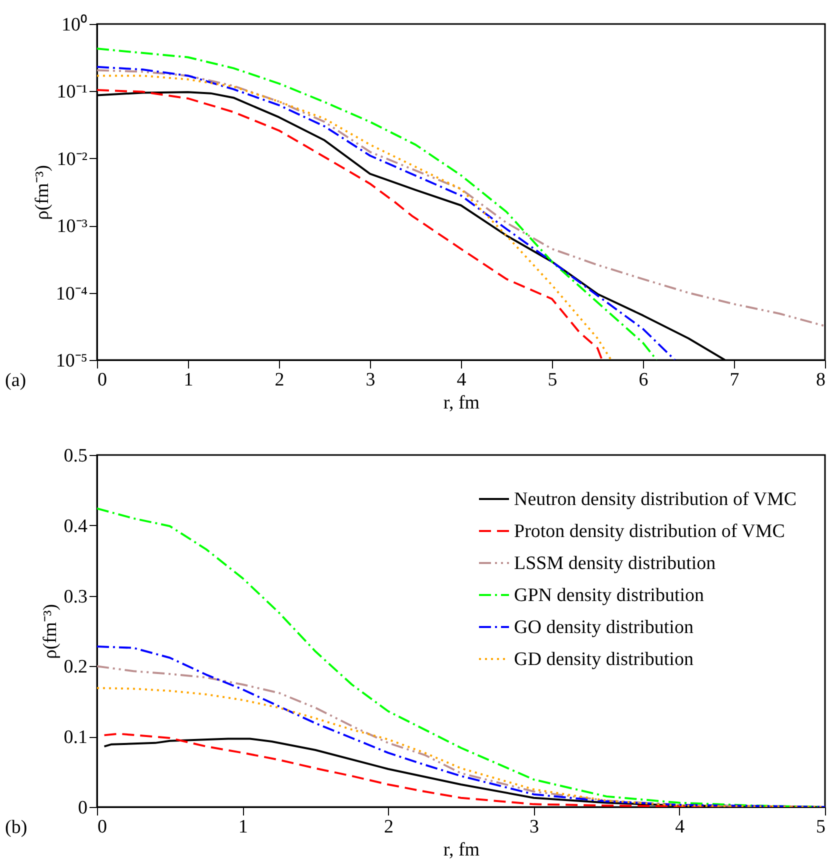  What do you see at coordinates (76, 526) in the screenshot?
I see `y-tick-label: 0.4` at bounding box center [76, 526].